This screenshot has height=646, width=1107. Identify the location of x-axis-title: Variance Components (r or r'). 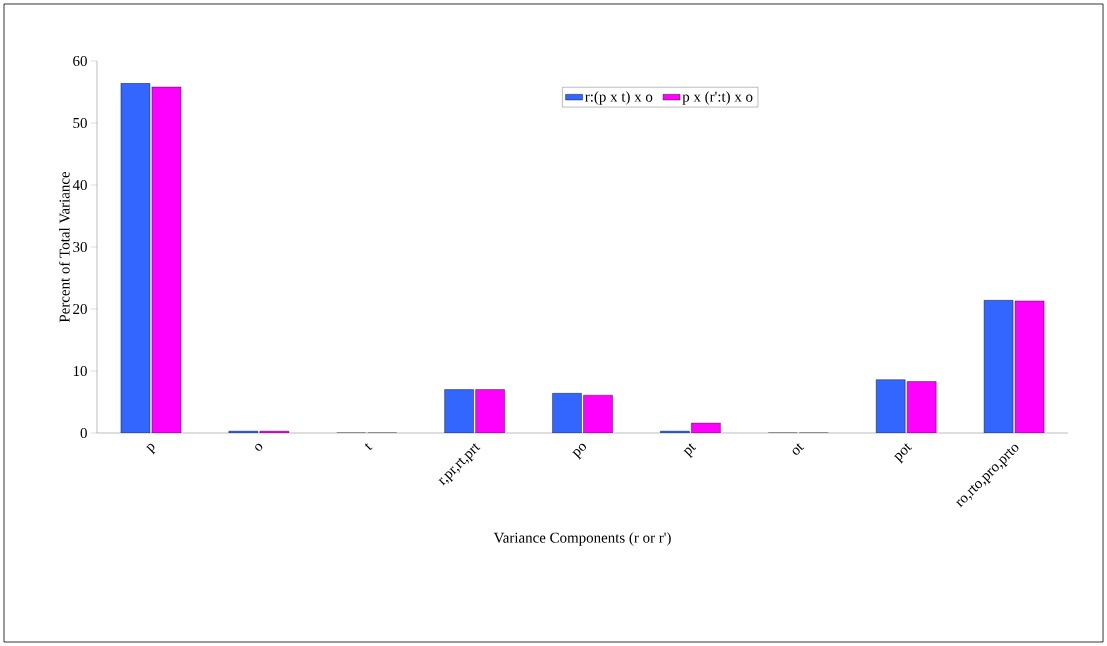
(582, 539).